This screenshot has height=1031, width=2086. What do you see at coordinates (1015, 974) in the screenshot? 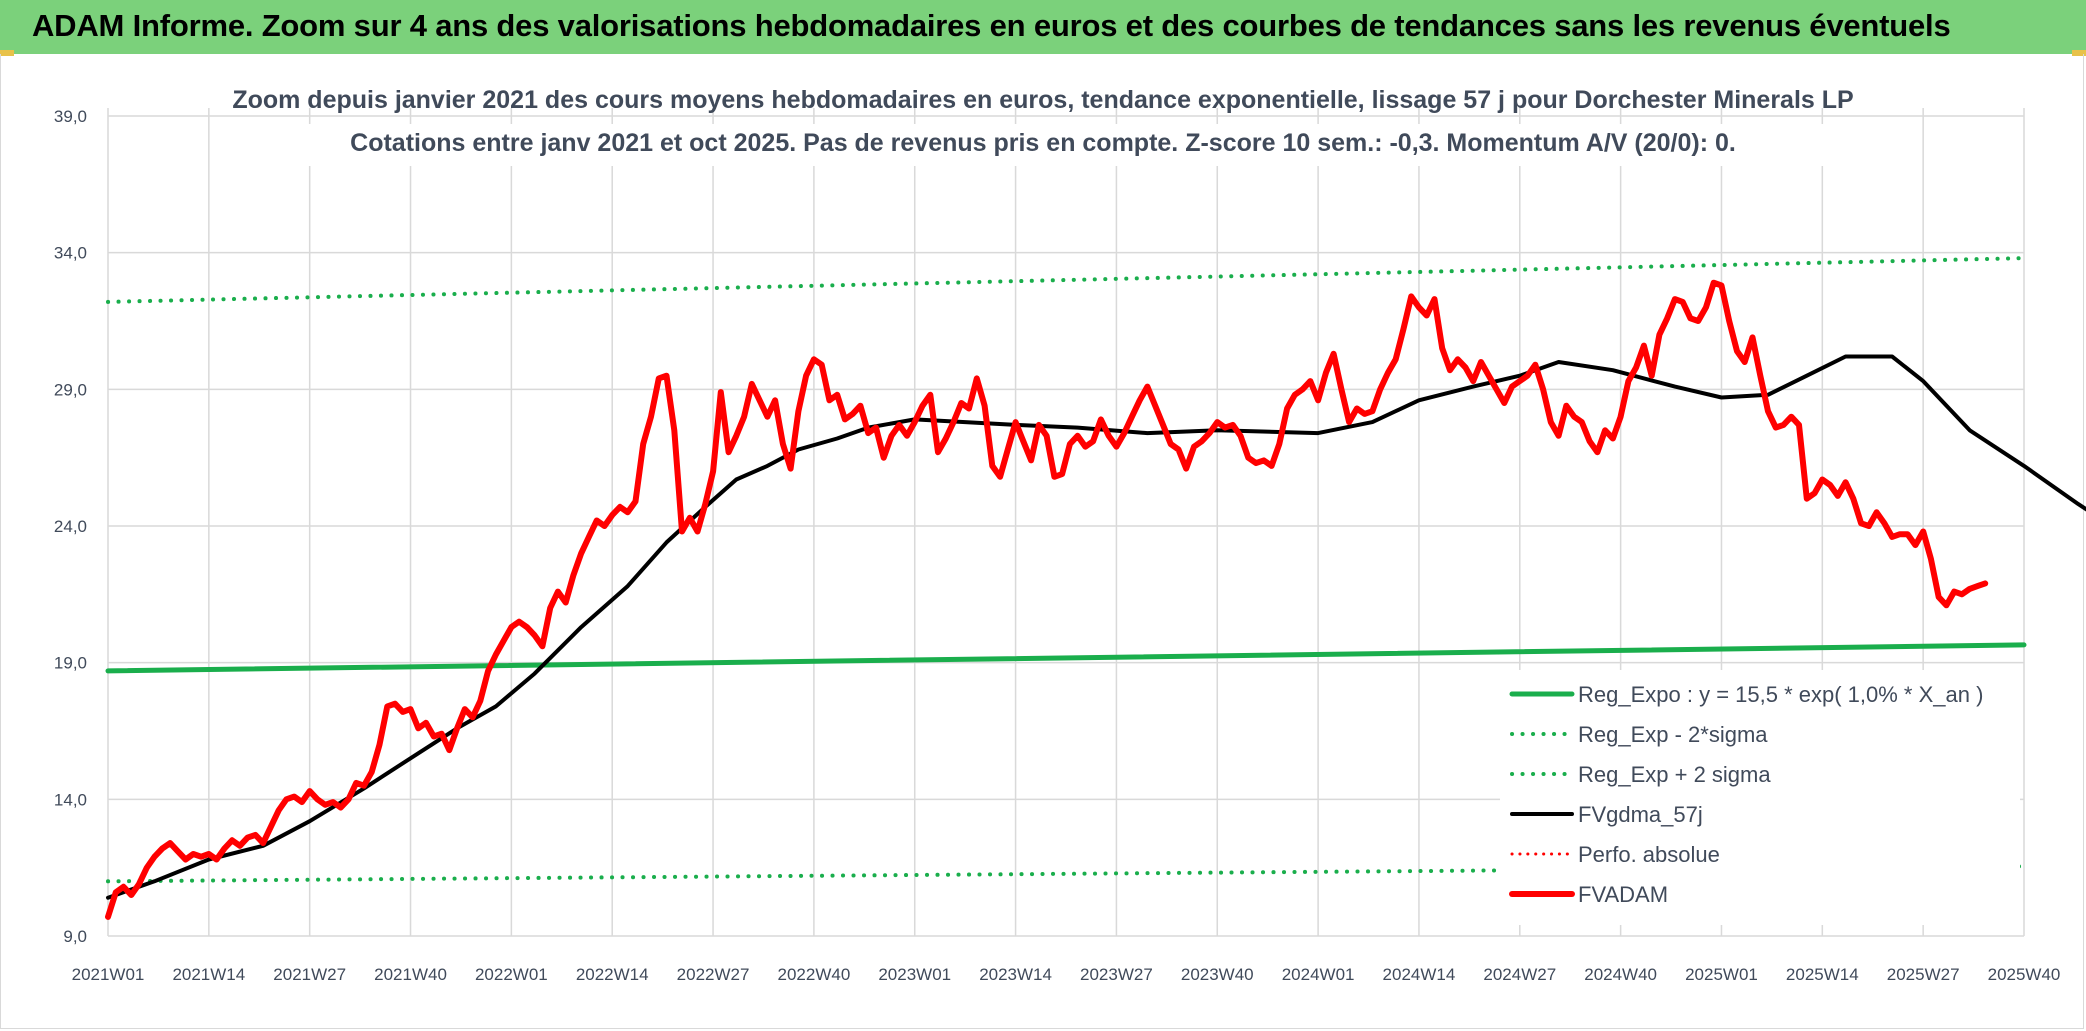
I see `x-tick-label: 2023W14` at bounding box center [1015, 974].